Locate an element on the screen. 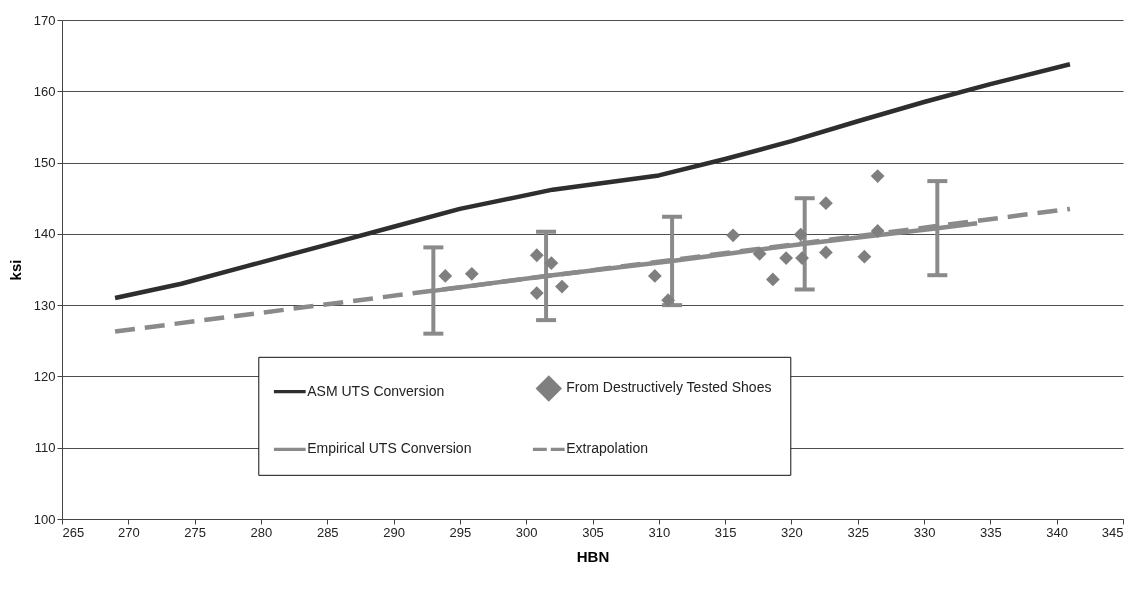 Image resolution: width=1141 pixels, height=600 pixels. x-tick-label: 315 is located at coordinates (725, 532).